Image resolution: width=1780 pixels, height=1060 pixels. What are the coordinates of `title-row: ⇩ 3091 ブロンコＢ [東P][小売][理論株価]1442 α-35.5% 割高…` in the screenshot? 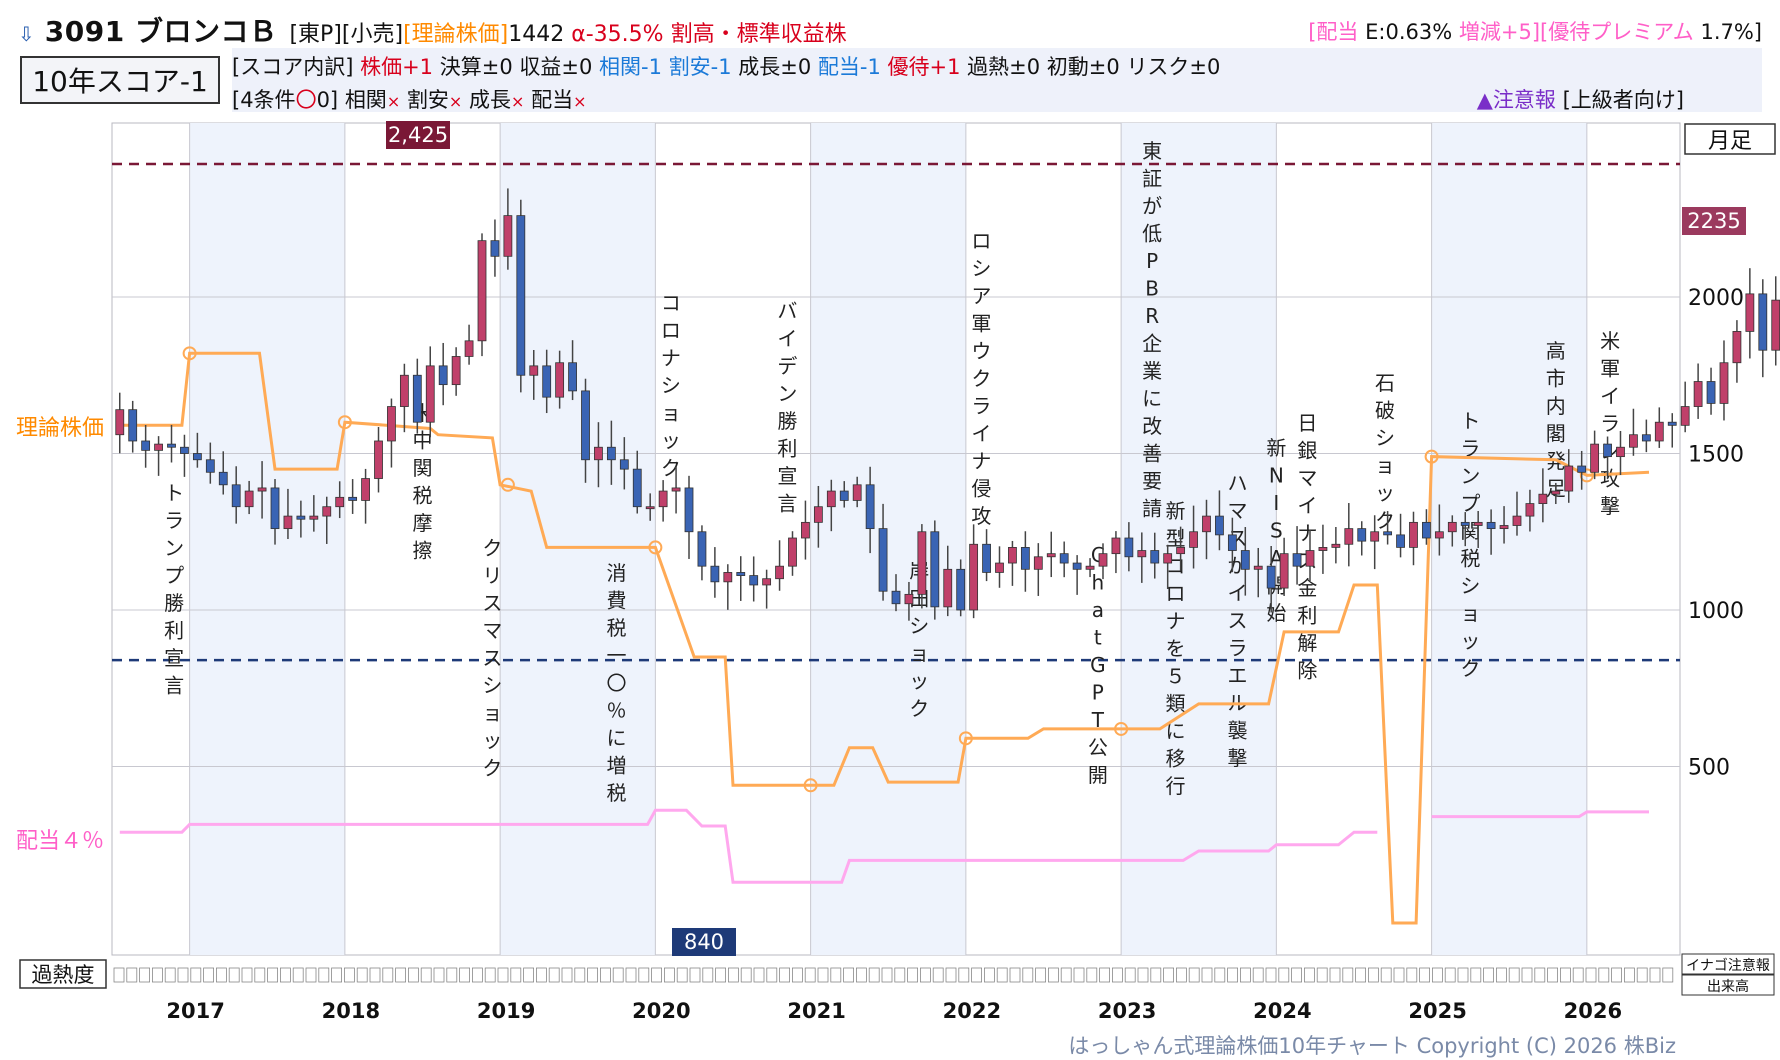 It's located at (432, 30).